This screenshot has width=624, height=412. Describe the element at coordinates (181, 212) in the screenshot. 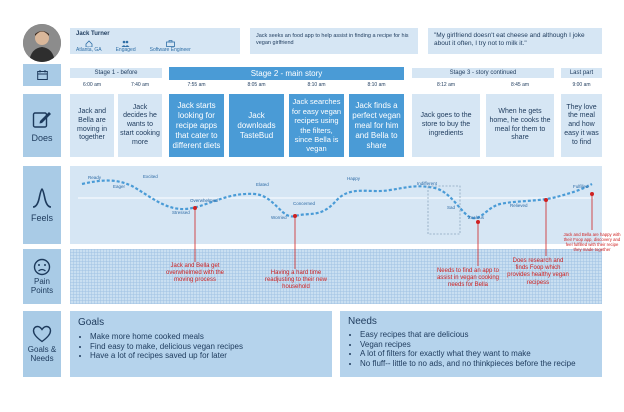

I see `emotion-label: Stressed` at that location.